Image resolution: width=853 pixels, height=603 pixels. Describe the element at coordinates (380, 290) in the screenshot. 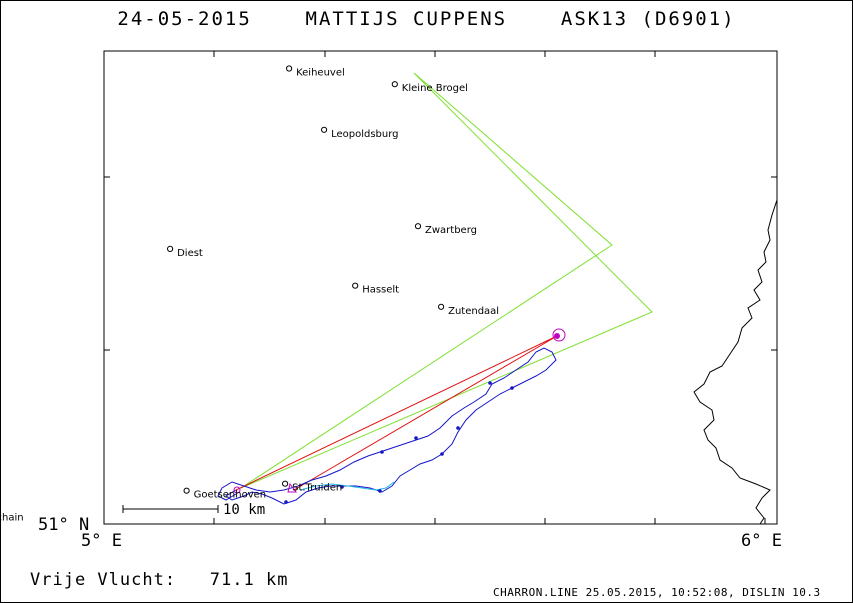

I see `city-label: Hasselt` at that location.